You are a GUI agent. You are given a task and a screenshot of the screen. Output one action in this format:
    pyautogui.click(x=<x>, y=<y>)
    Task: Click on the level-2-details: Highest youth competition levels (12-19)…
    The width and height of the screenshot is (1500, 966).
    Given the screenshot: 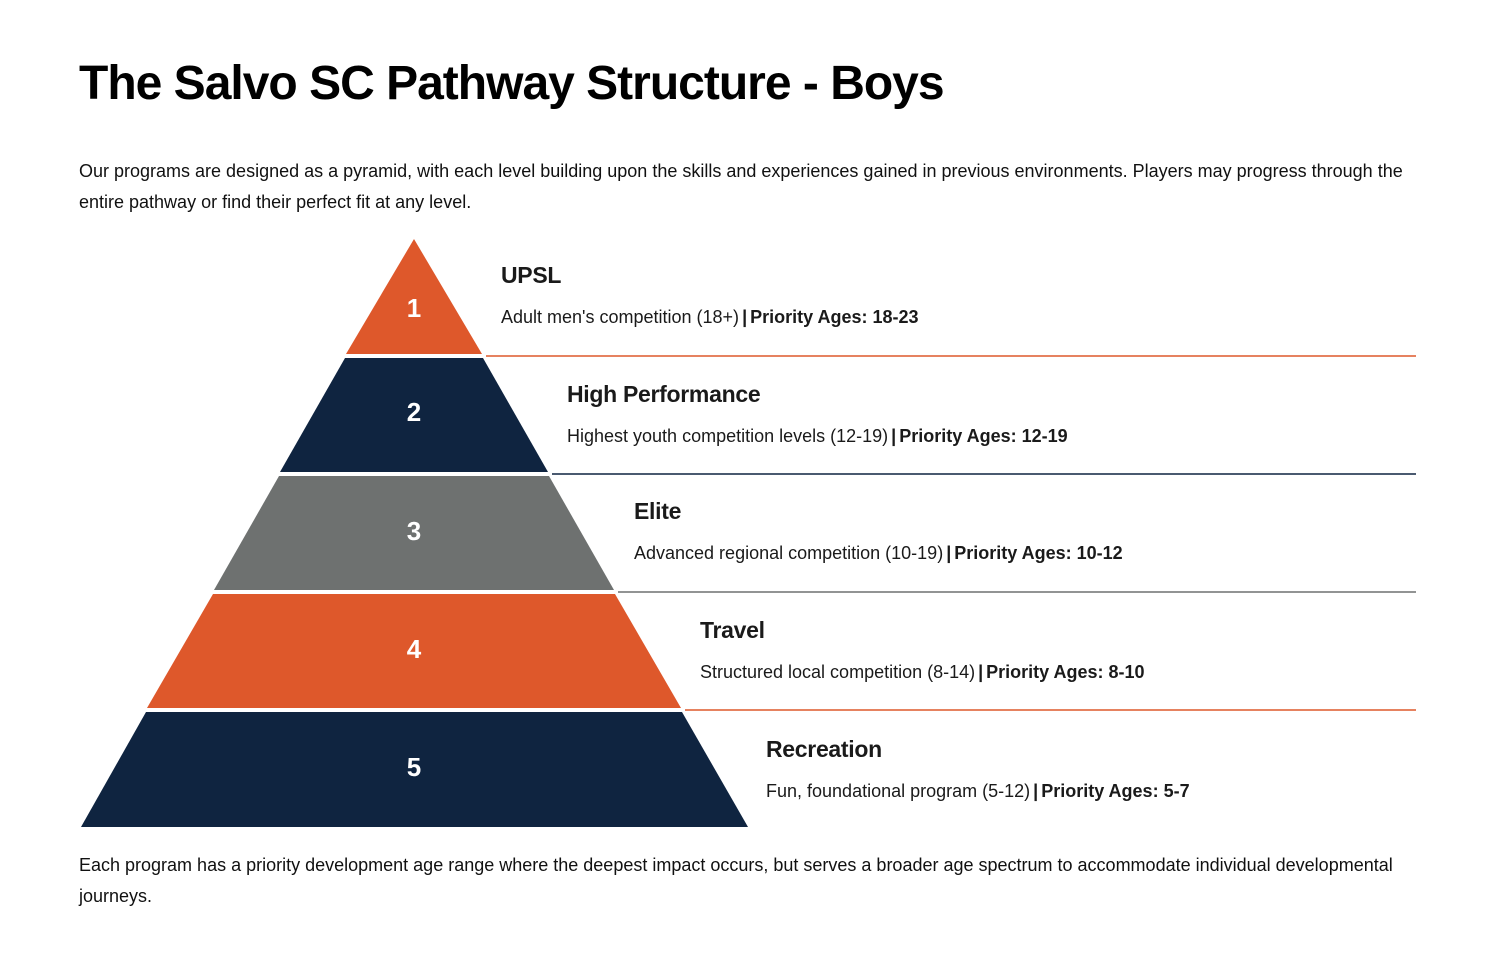 What is the action you would take?
    pyautogui.click(x=817, y=436)
    